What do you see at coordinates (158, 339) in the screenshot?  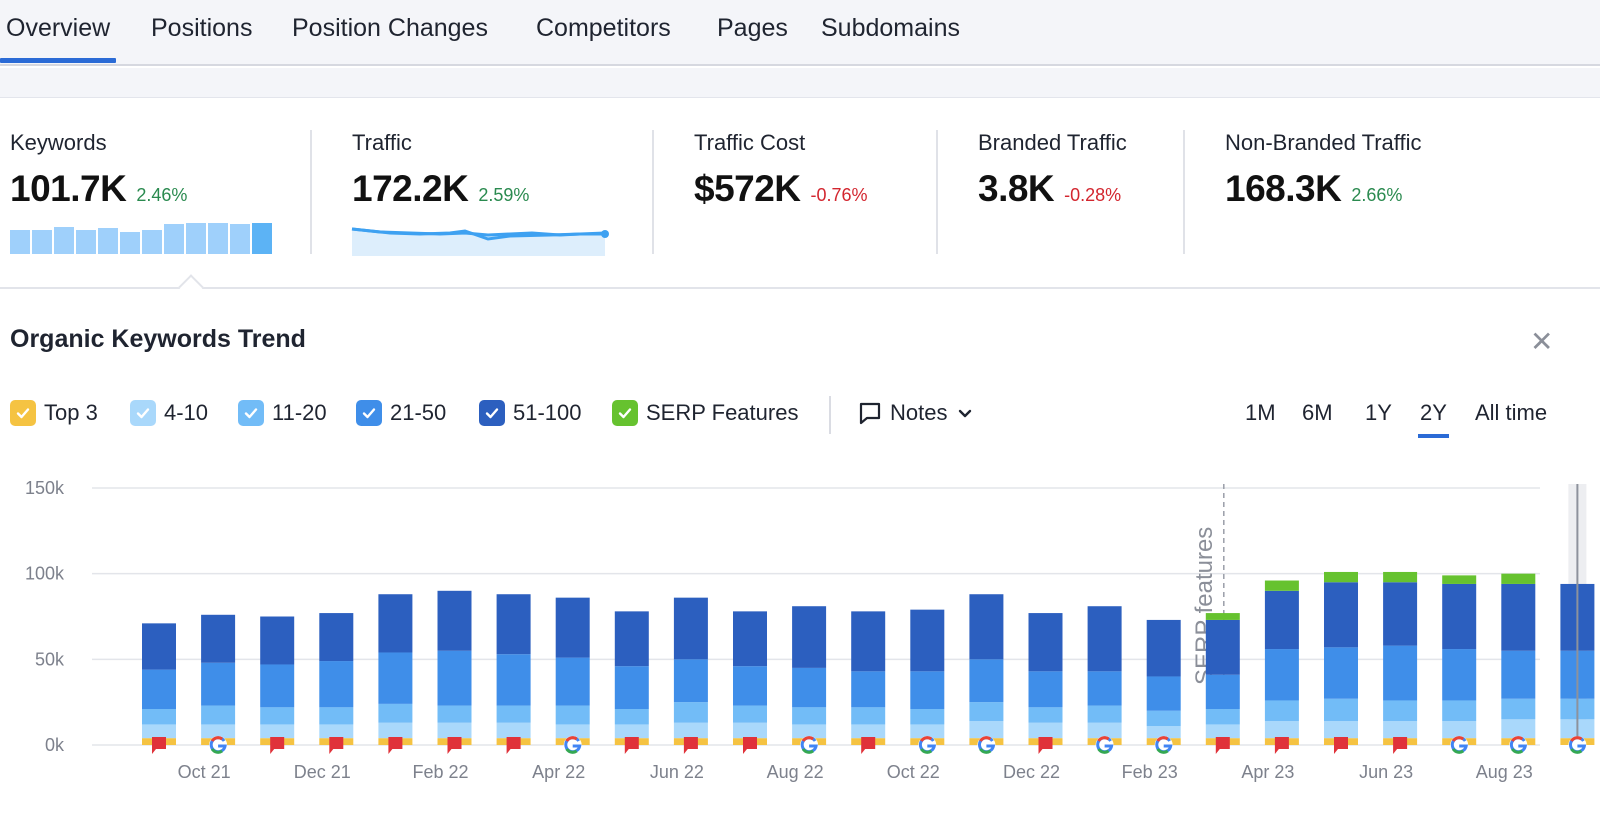 I see `panel-title: Organic Keywords Trend` at bounding box center [158, 339].